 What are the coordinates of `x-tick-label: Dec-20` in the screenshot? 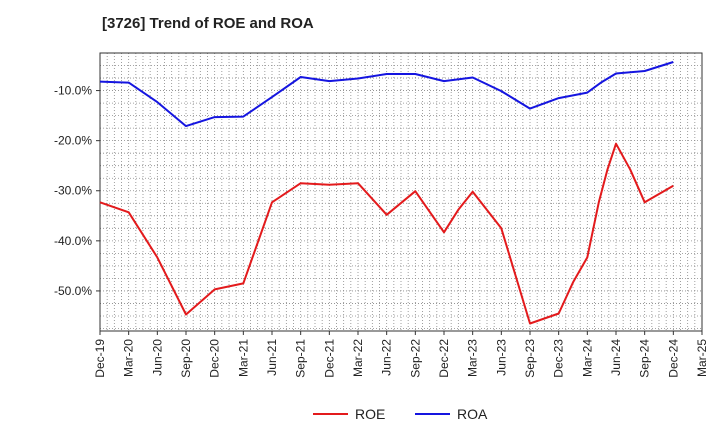 It's located at (215, 358).